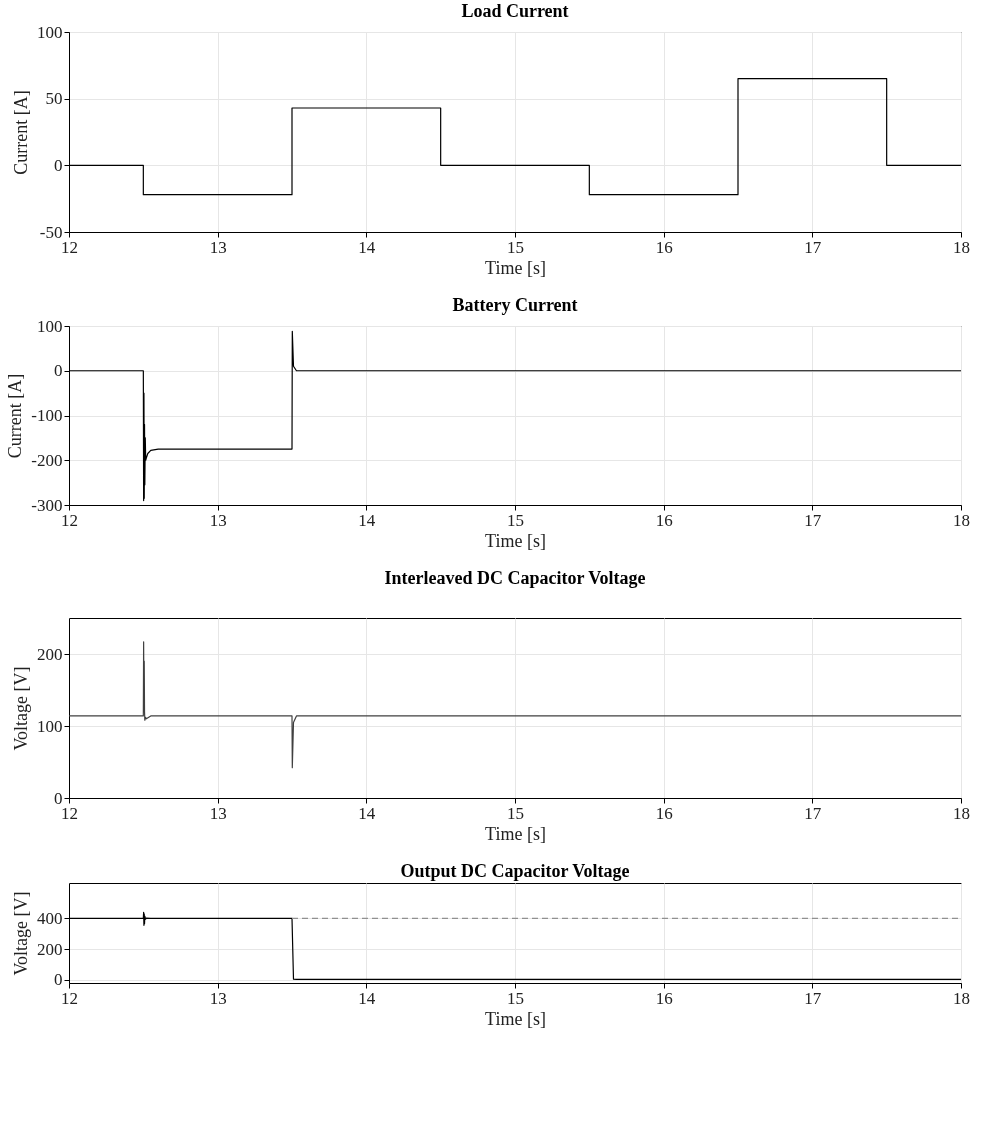  I want to click on y-tick-label: -50, so click(51, 232).